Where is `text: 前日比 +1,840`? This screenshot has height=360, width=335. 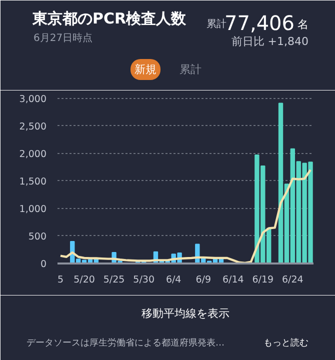
text: 前日比 +1,840 is located at coordinates (270, 41).